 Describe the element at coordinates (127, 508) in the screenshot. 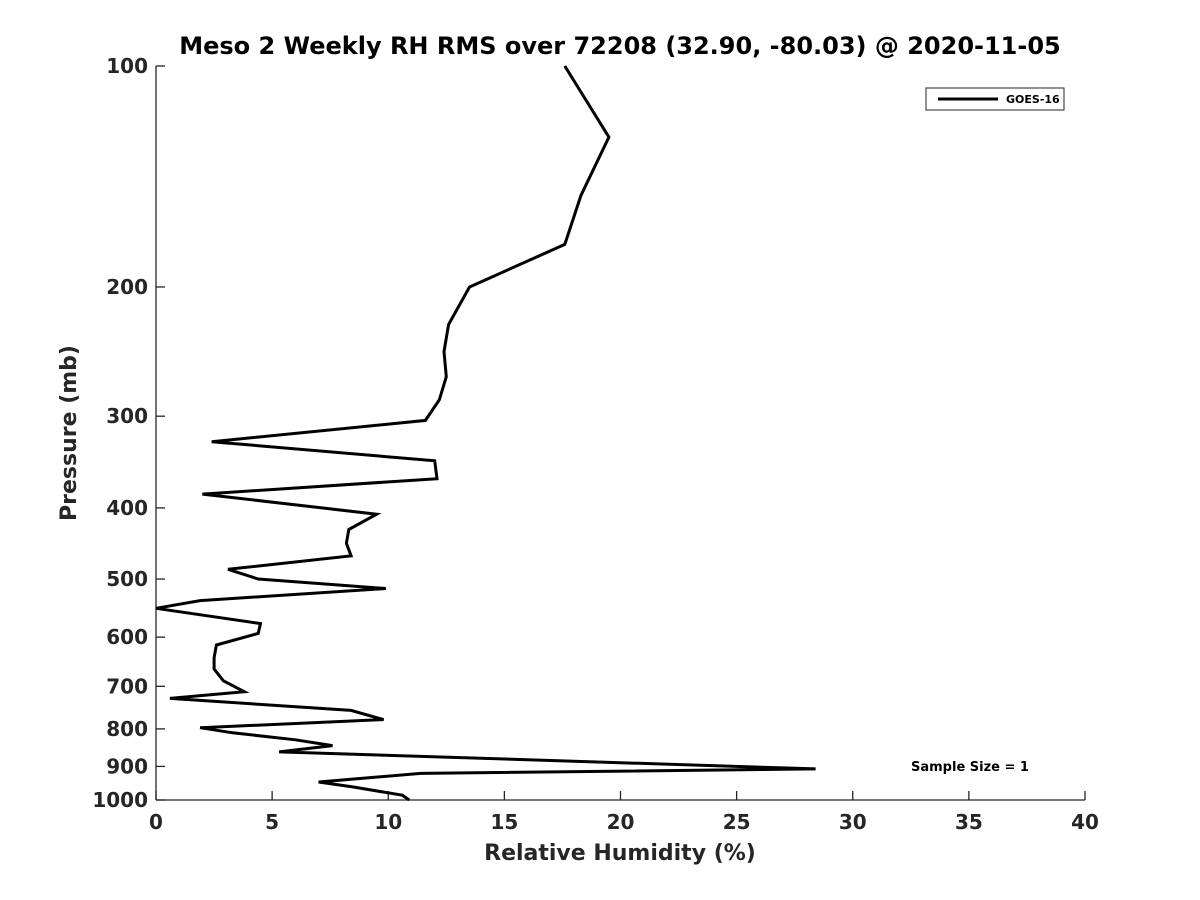

I see `y-tick-label: 400` at that location.